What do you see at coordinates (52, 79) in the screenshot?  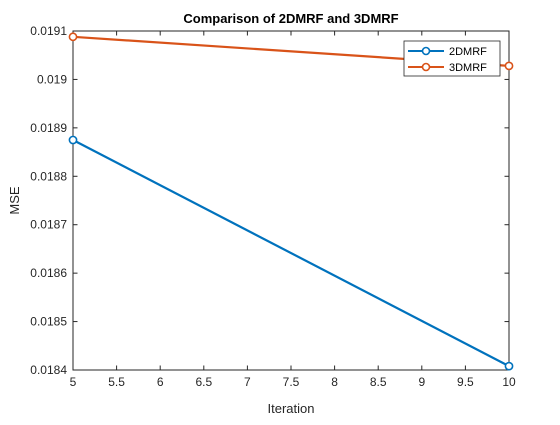 I see `y-tick-label: 0.019` at bounding box center [52, 79].